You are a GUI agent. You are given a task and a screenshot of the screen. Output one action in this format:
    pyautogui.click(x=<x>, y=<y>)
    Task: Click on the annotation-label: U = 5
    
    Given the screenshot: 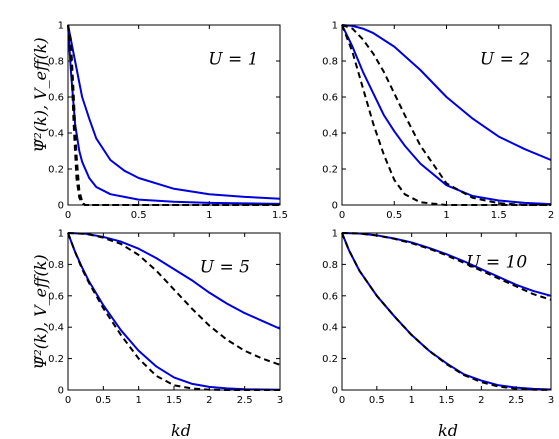 What is the action you would take?
    pyautogui.click(x=225, y=267)
    